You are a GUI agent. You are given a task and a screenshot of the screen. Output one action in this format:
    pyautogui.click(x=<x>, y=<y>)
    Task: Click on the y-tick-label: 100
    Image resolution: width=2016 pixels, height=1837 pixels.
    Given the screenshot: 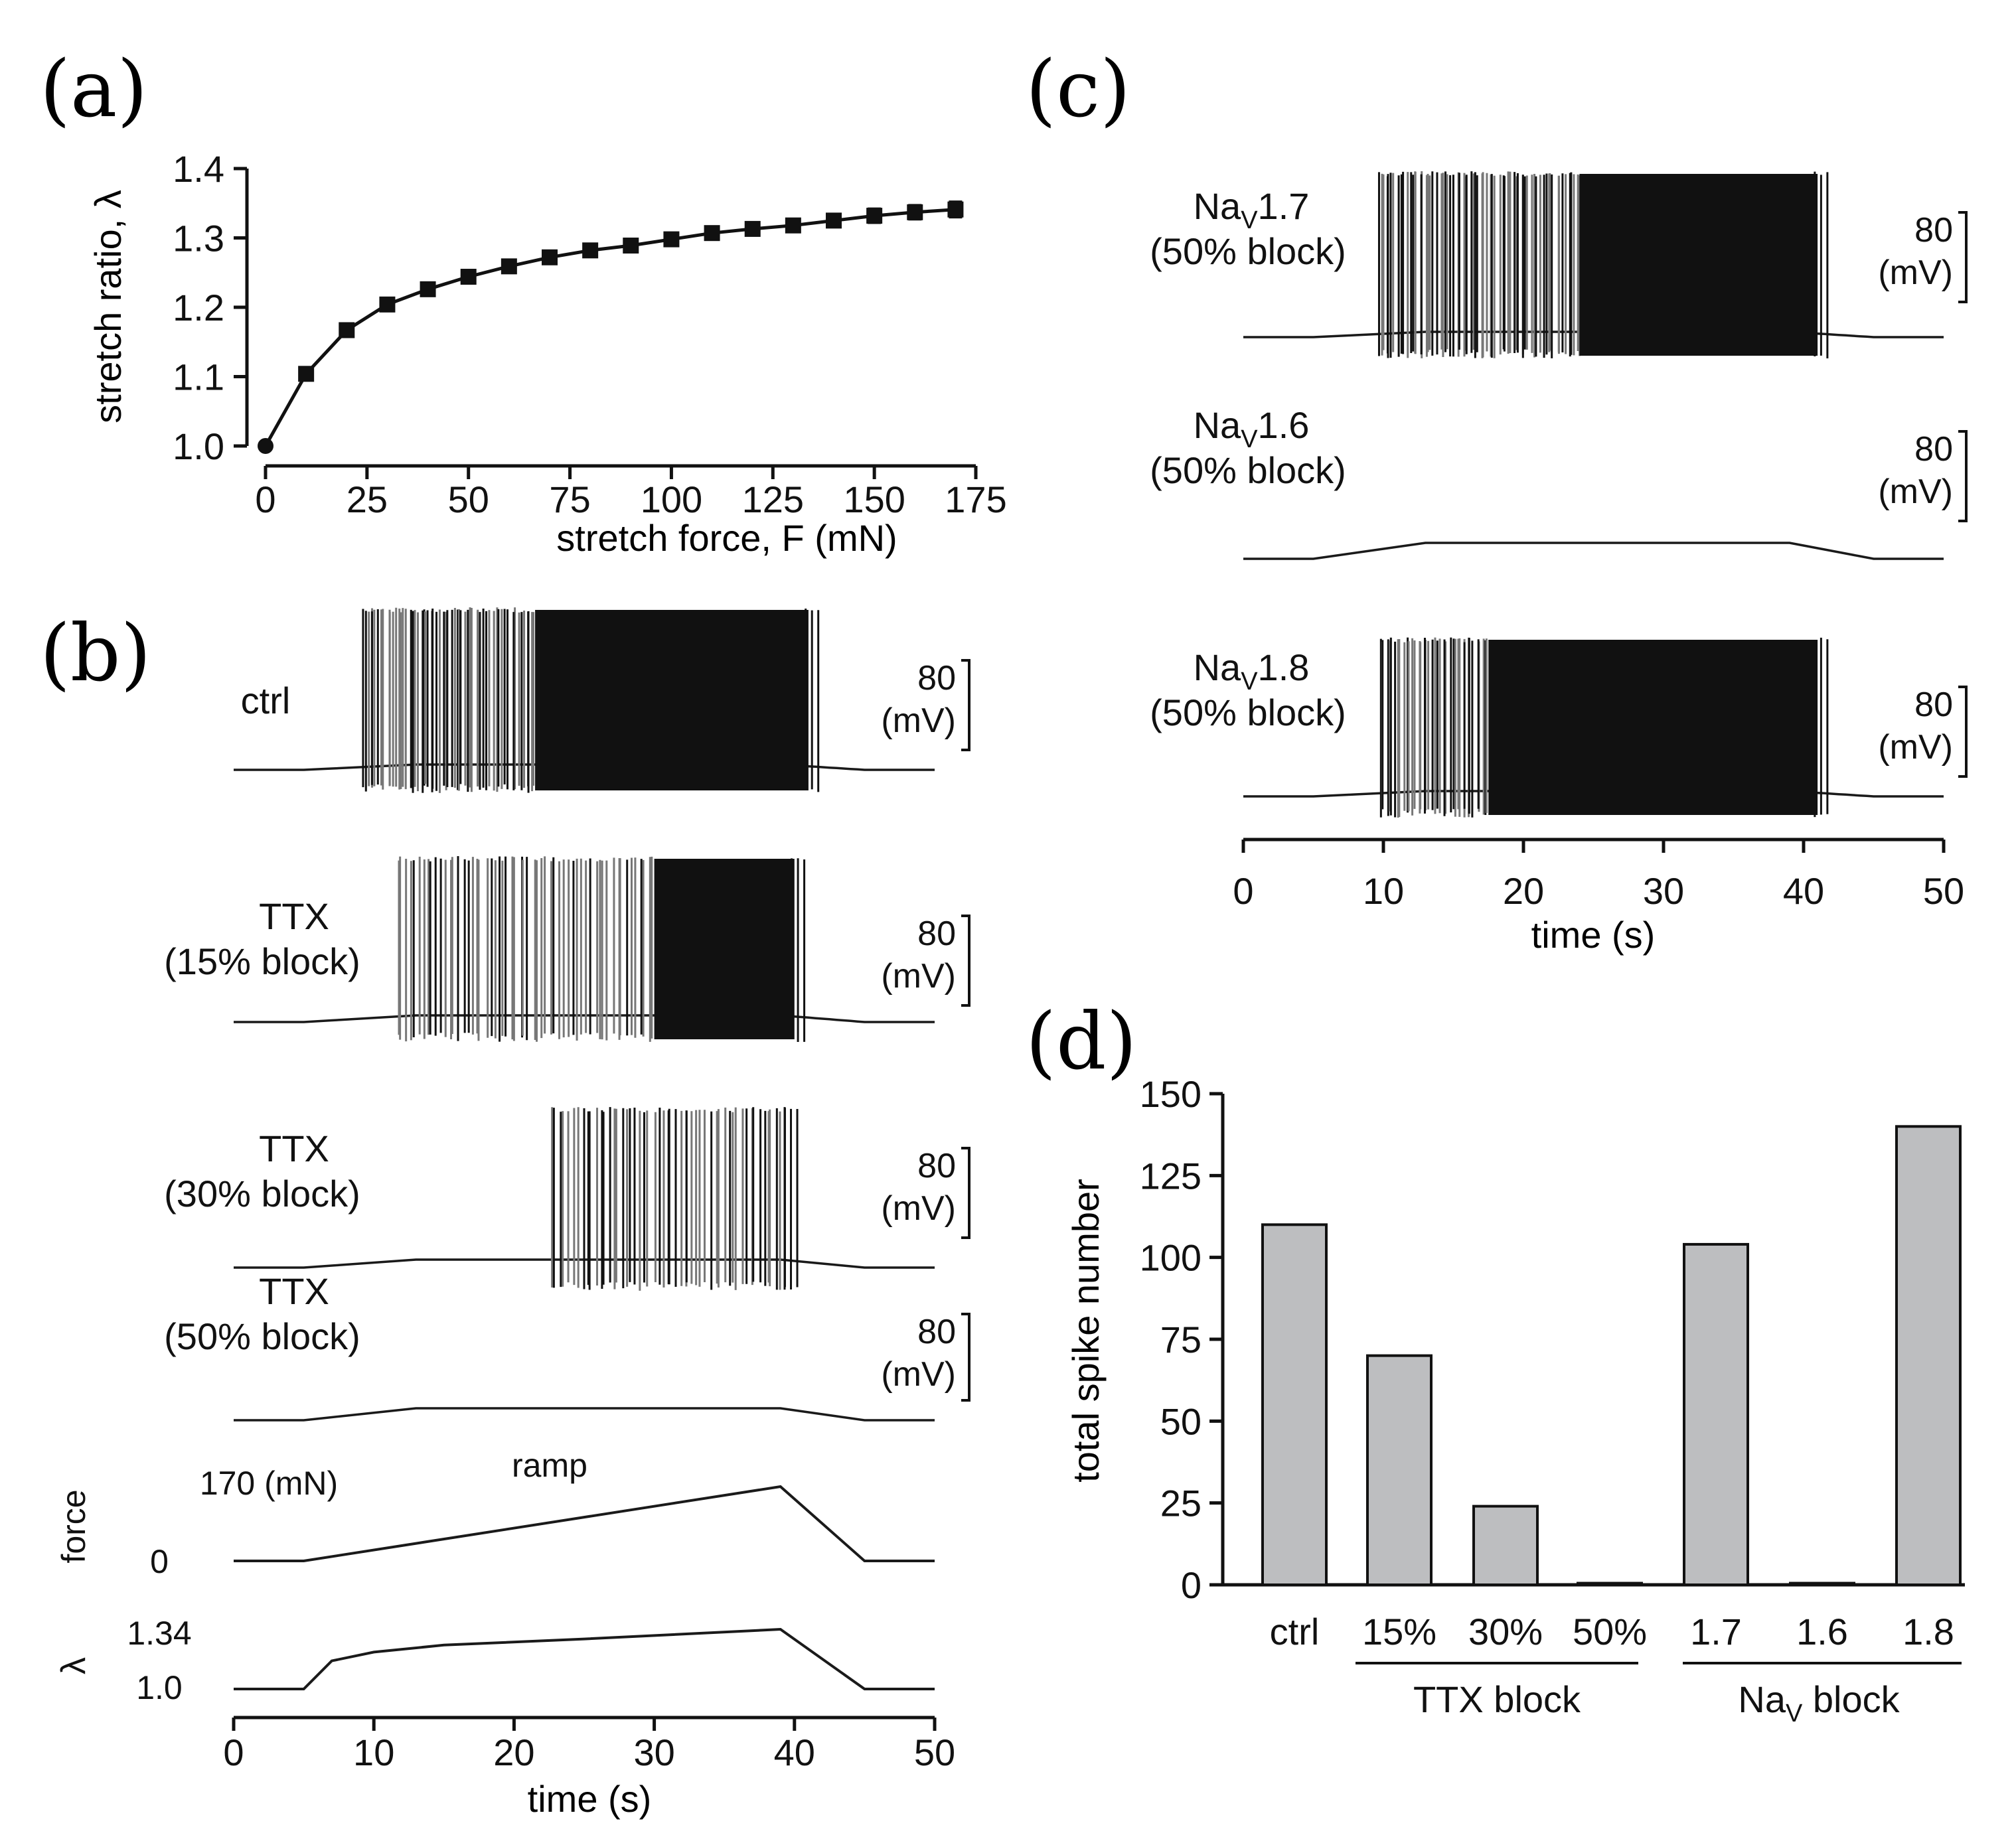 What is the action you would take?
    pyautogui.click(x=1171, y=1258)
    